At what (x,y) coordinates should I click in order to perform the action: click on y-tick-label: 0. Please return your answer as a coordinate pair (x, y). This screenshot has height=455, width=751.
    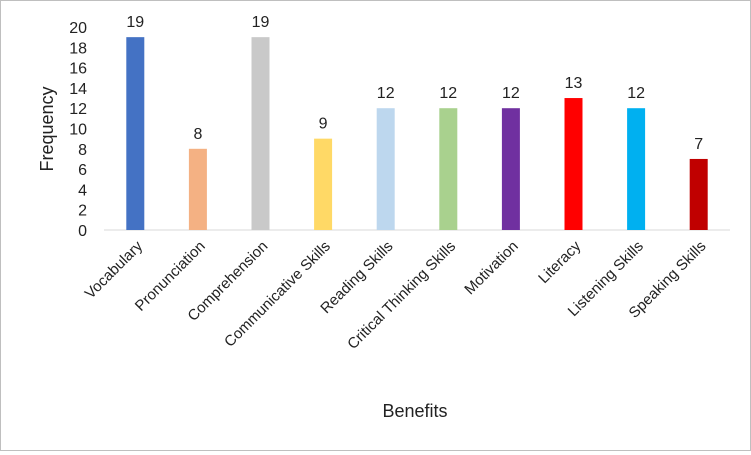
    Looking at the image, I should click on (82, 231).